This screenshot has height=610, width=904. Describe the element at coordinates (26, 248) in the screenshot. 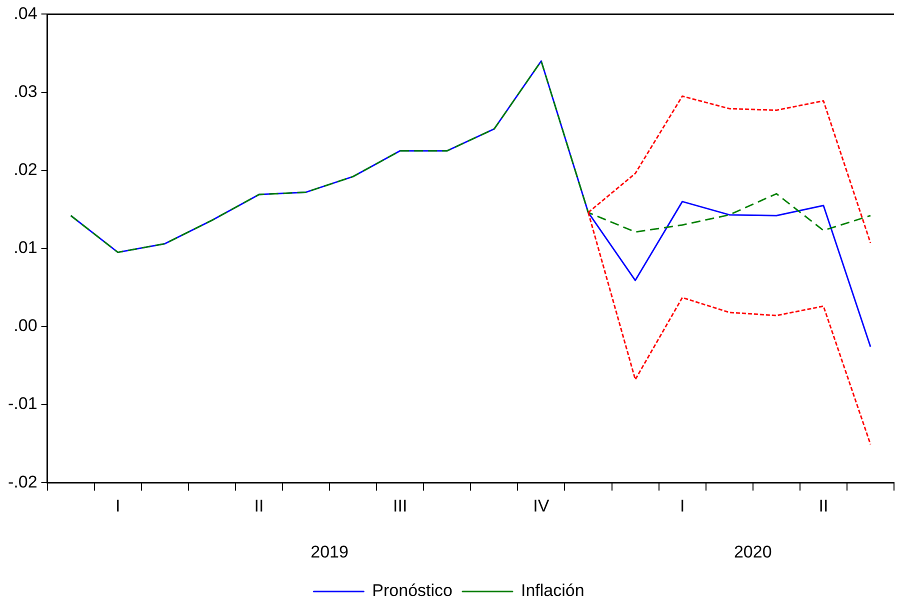

I see `y-tick-label: .01` at that location.